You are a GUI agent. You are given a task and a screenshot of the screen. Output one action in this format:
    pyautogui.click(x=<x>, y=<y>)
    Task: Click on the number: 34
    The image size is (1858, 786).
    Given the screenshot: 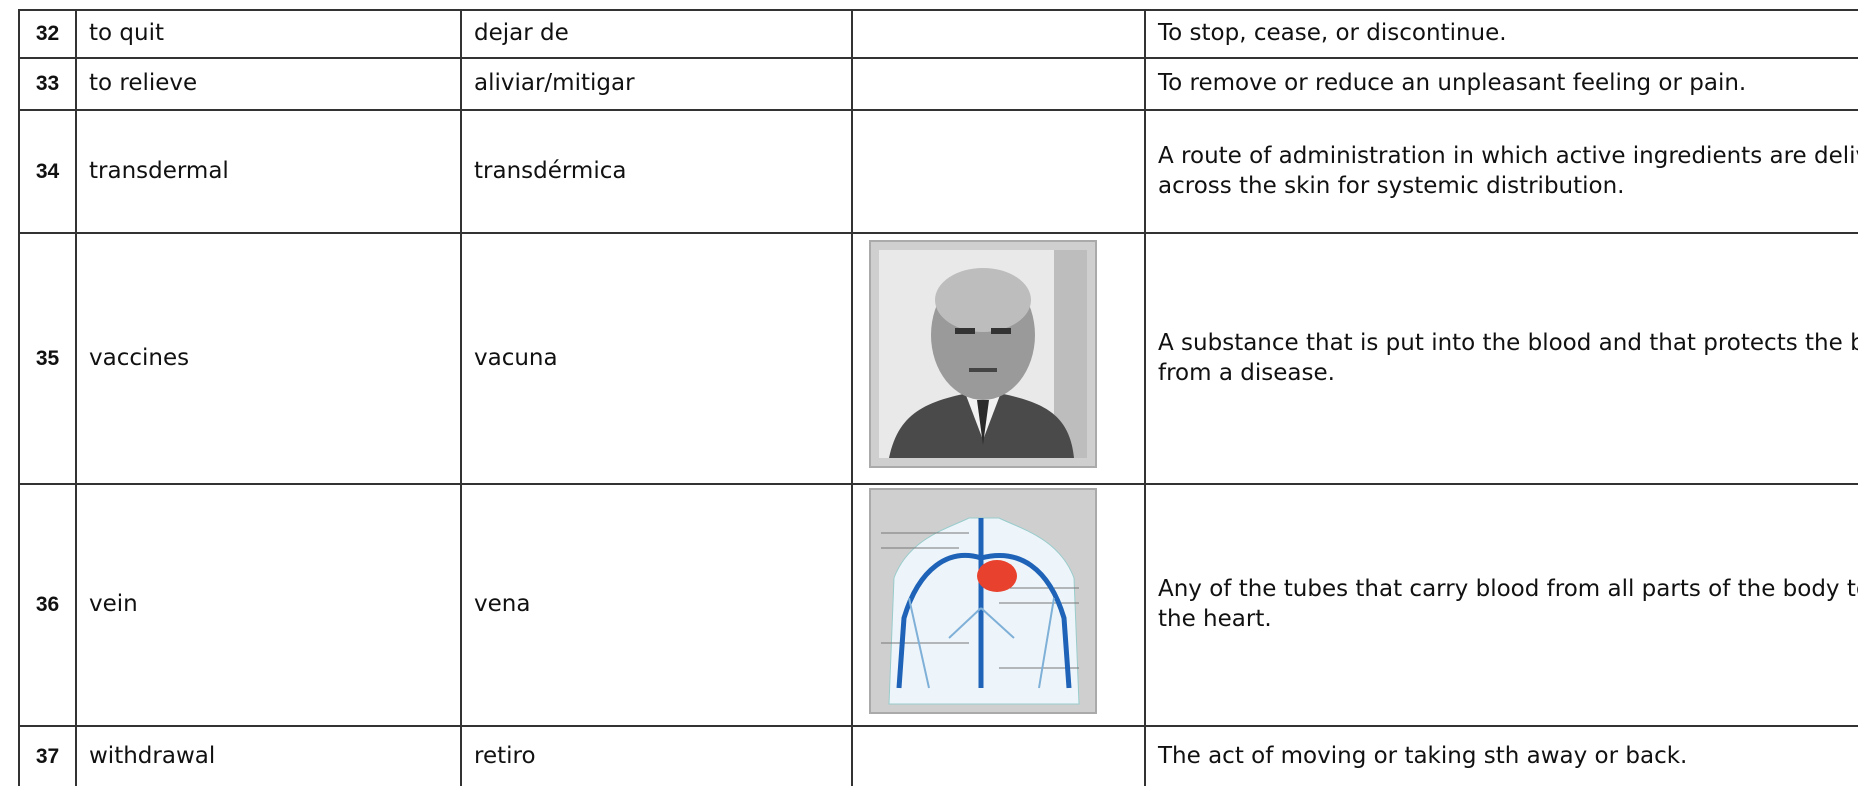 What is the action you would take?
    pyautogui.click(x=47, y=171)
    